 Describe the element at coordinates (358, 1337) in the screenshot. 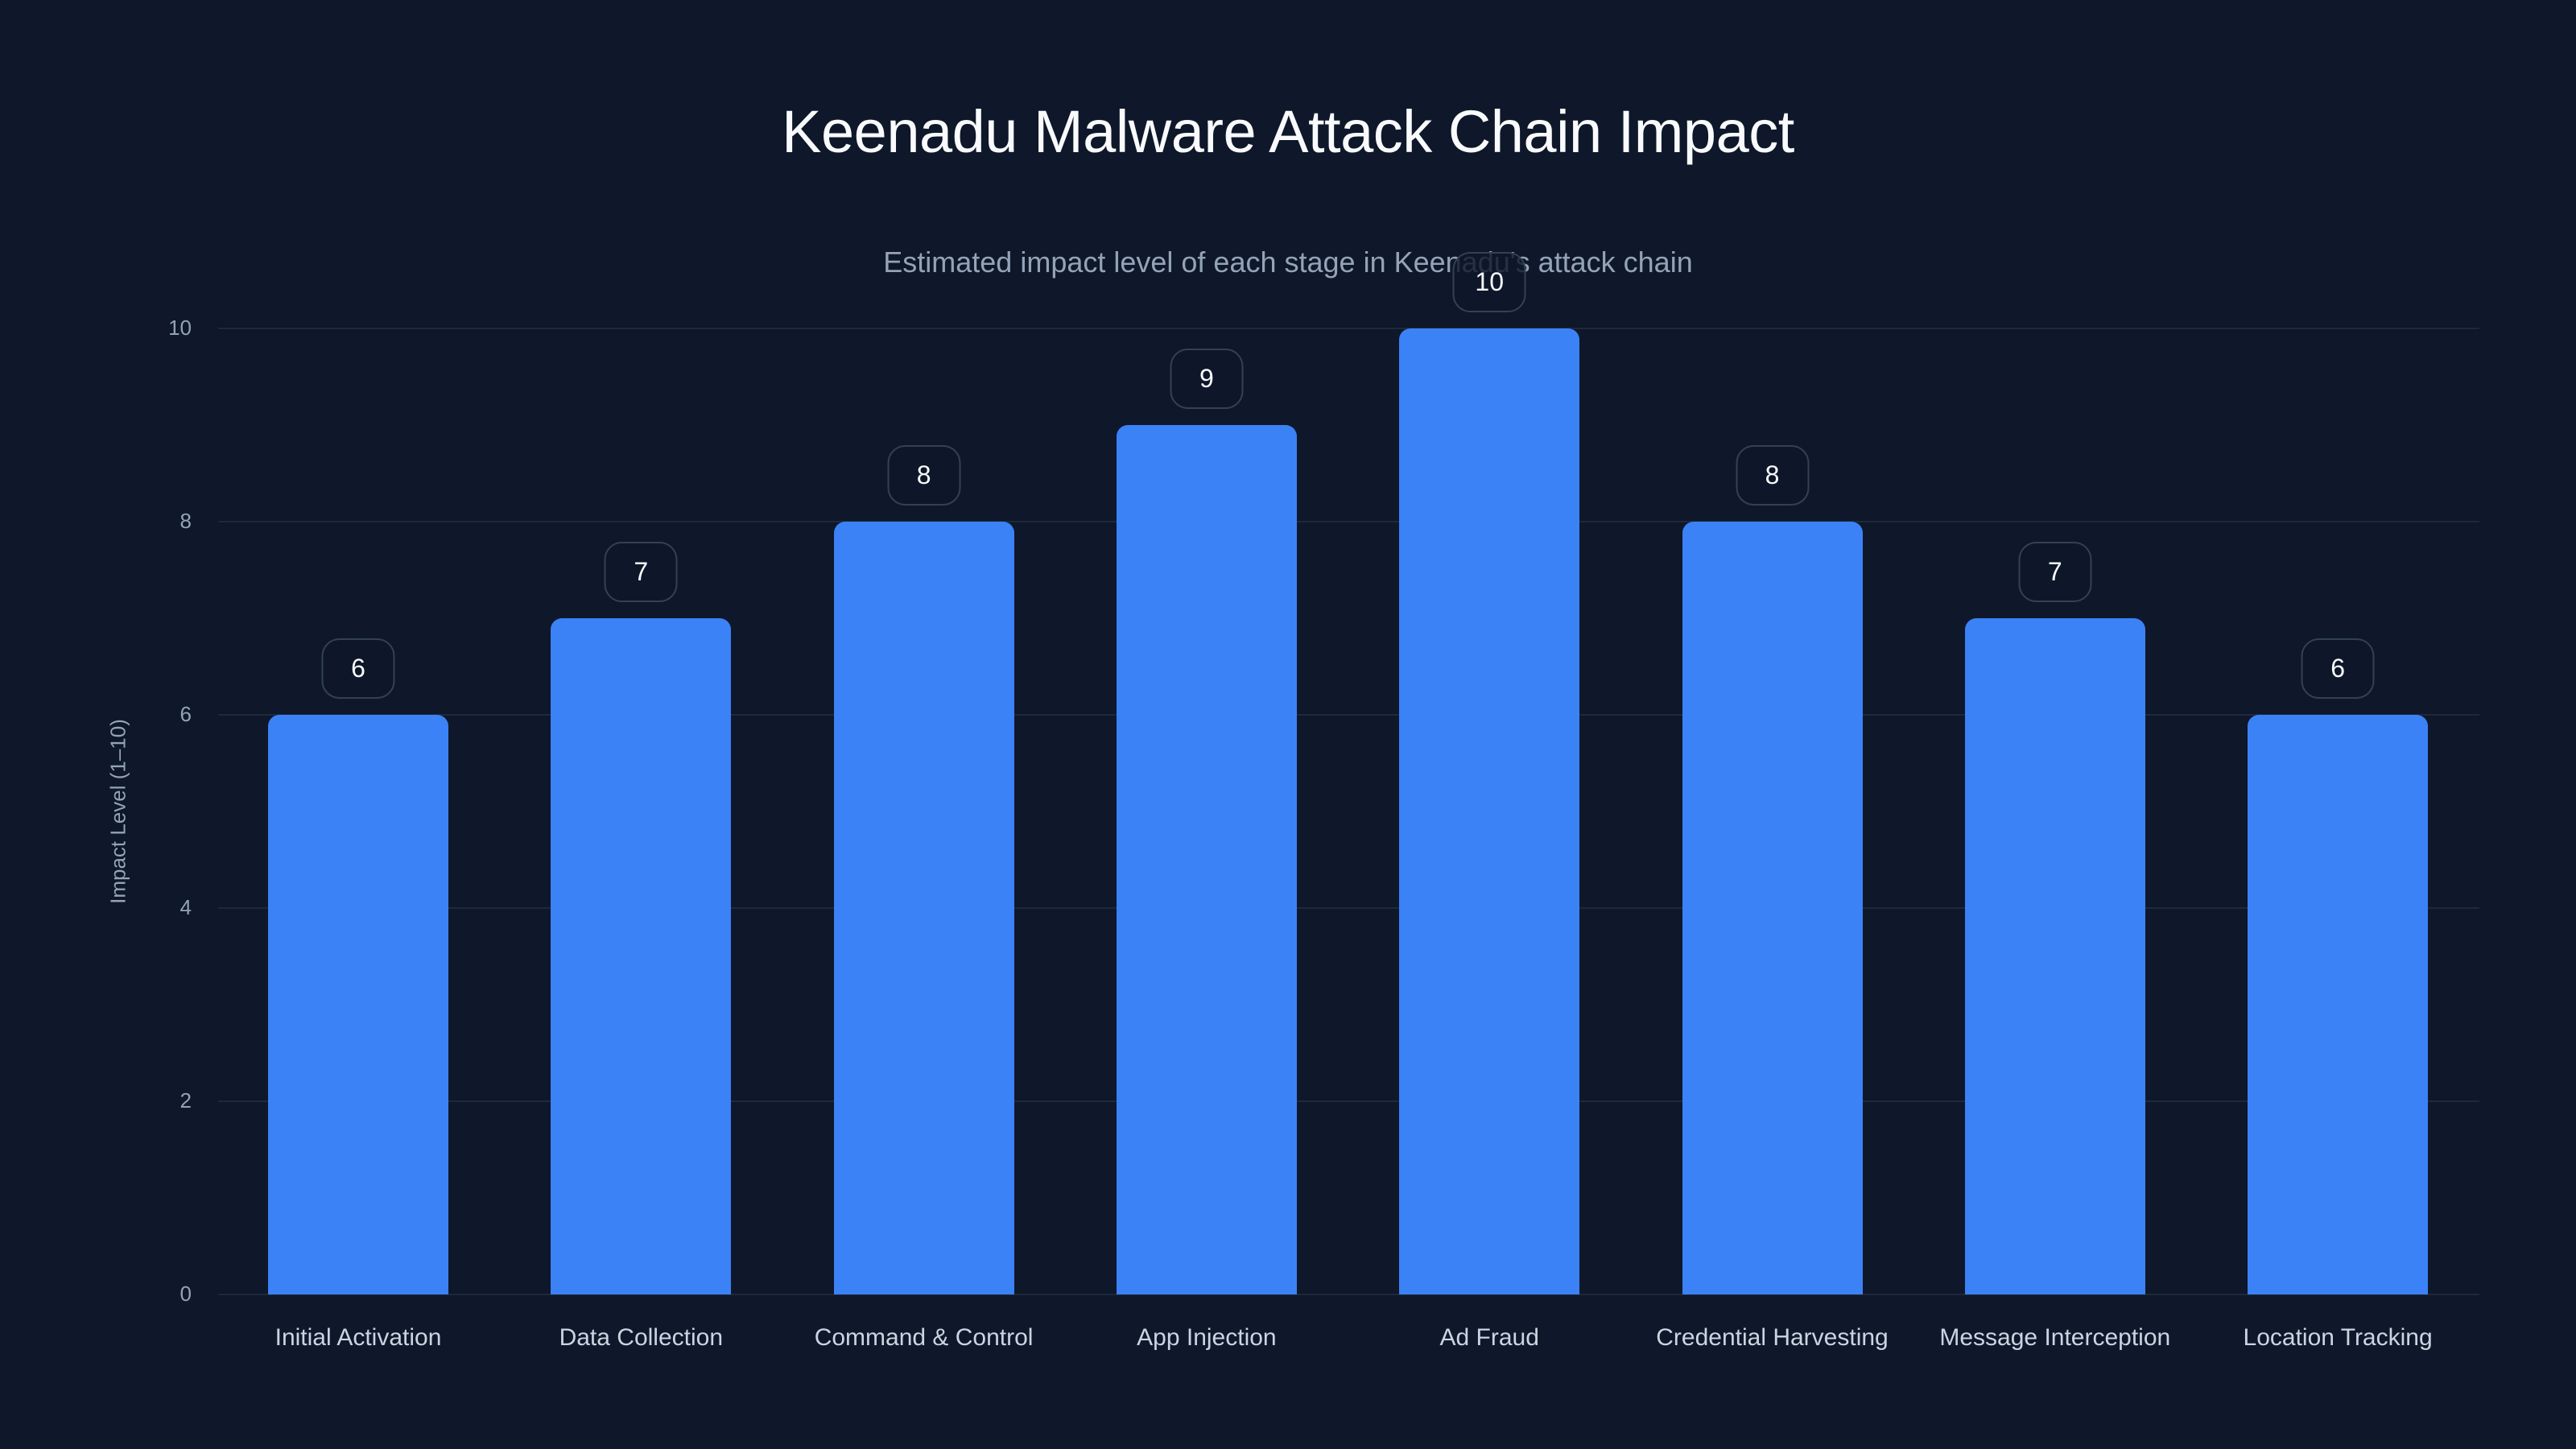

I see `x-tick-label: Initial Activation` at that location.